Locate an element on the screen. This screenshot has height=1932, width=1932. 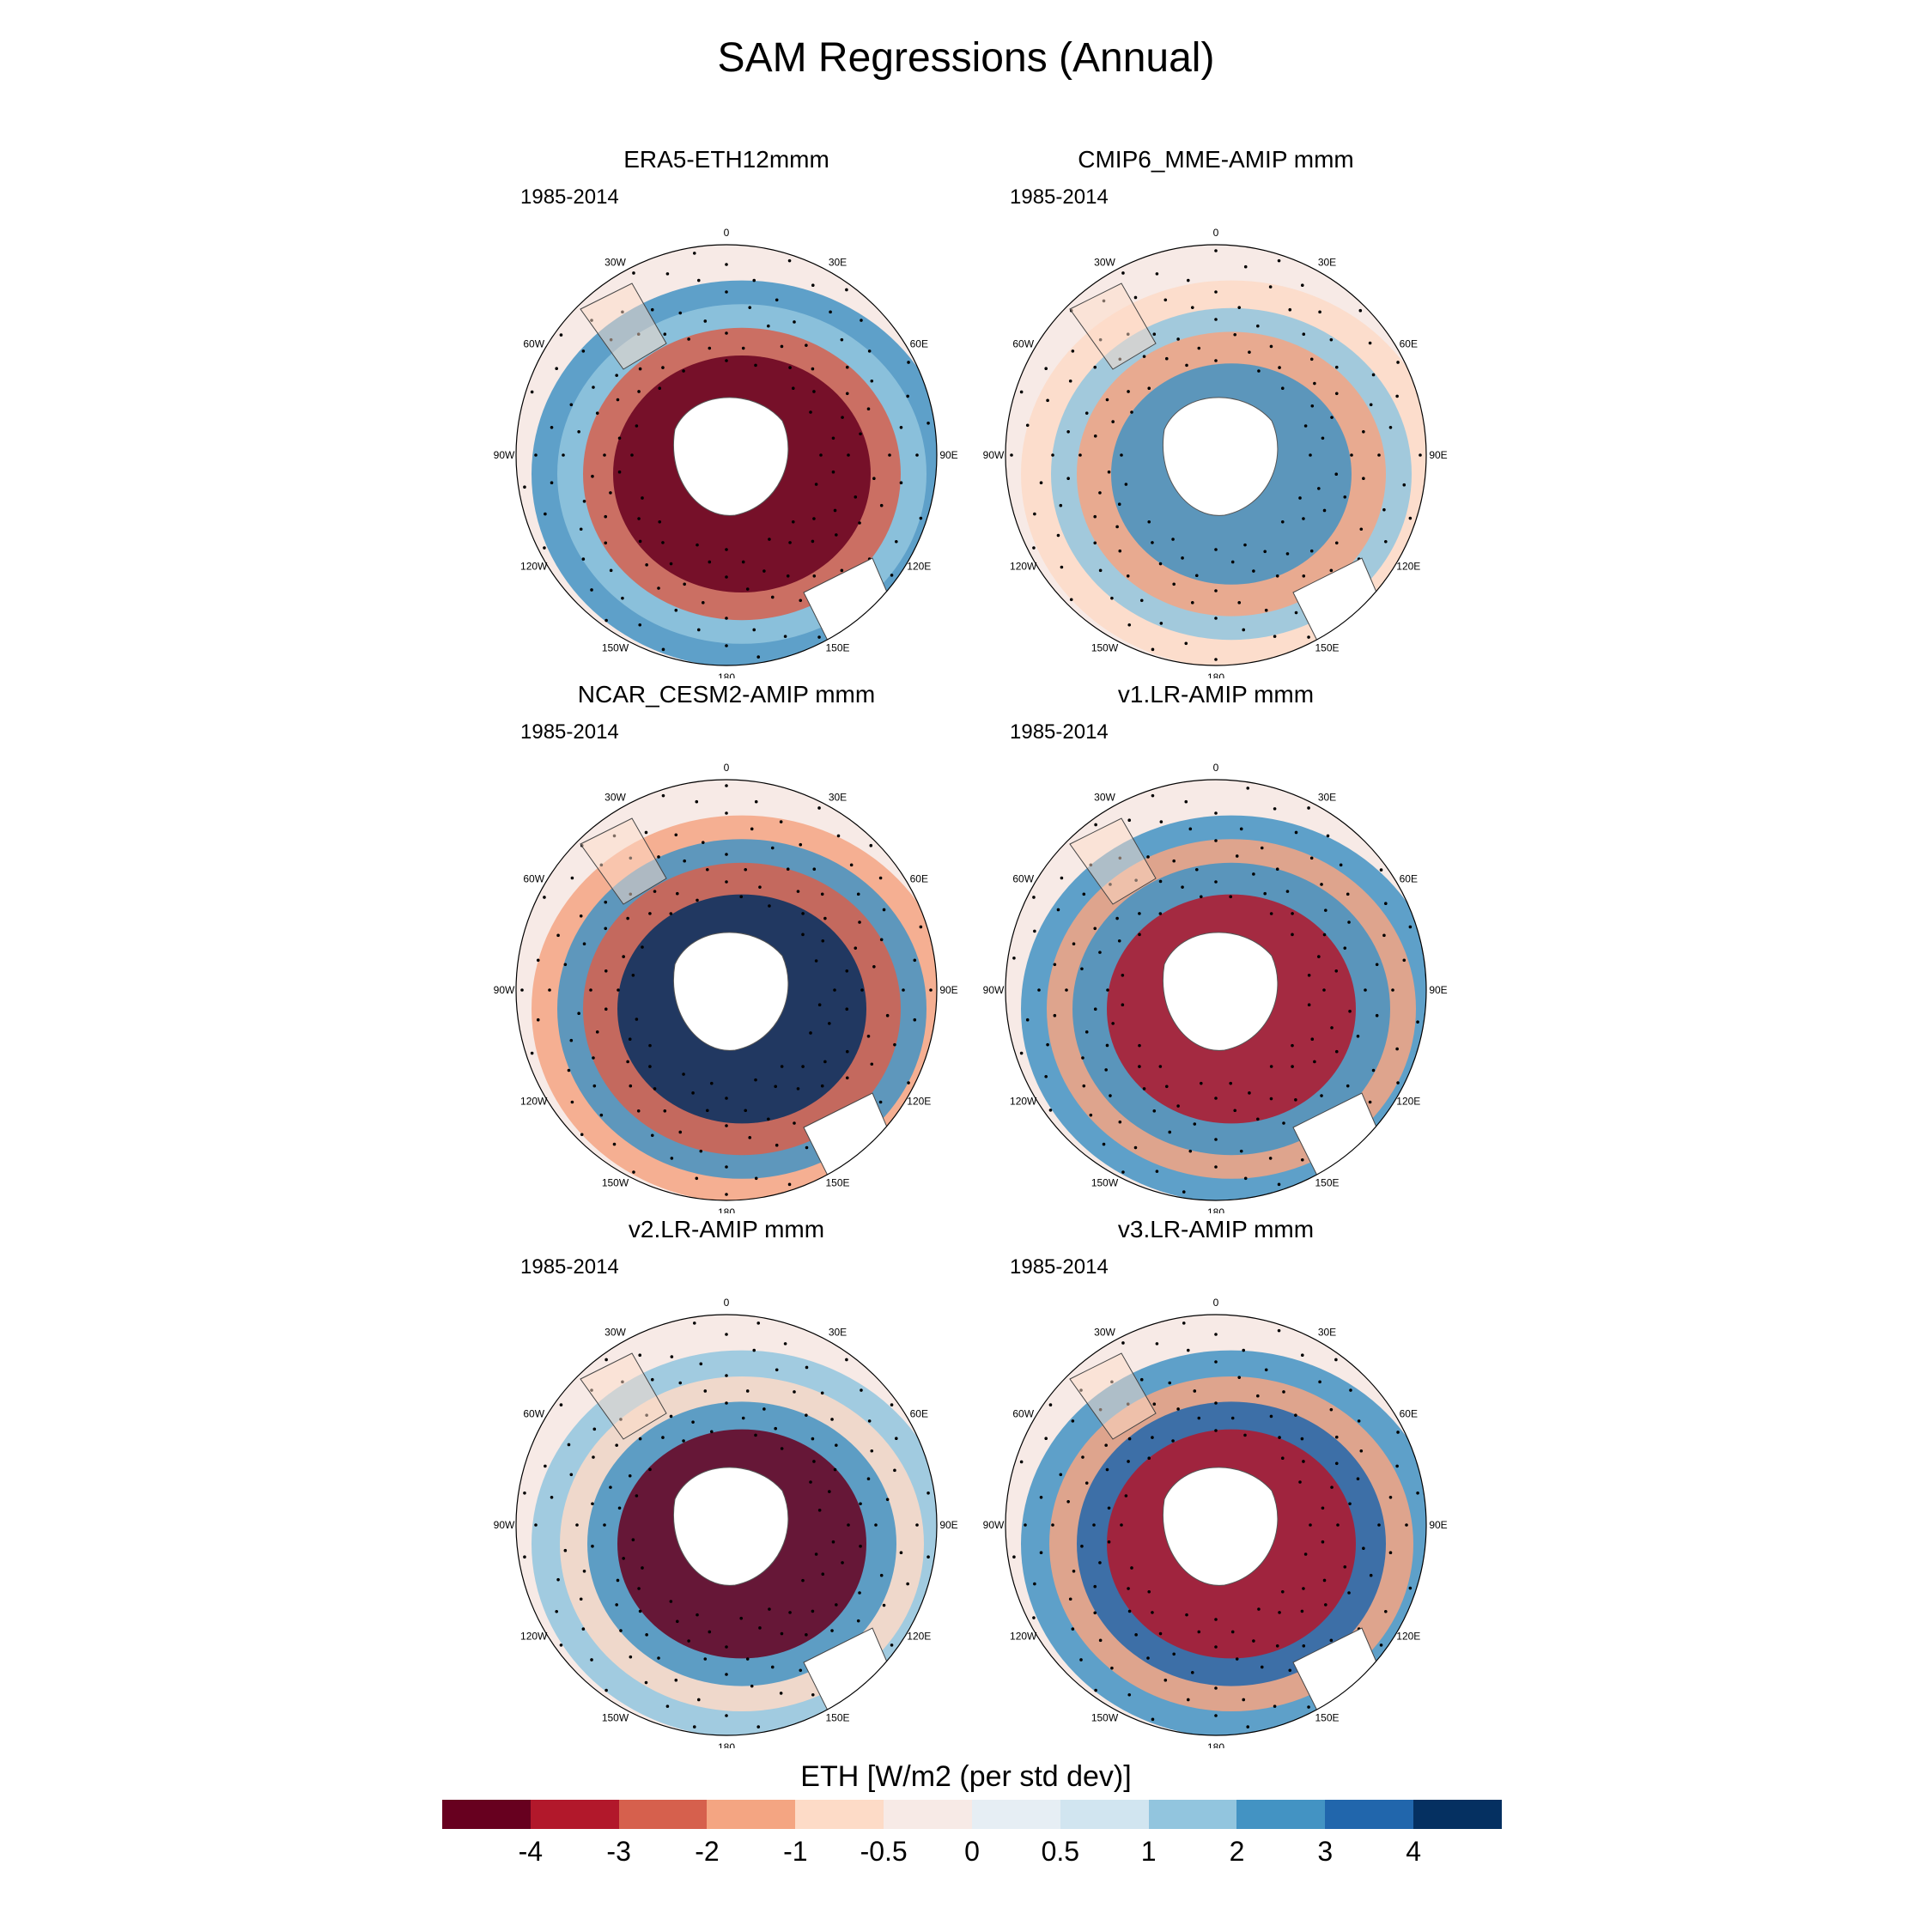
longitude-label: 30E is located at coordinates (1327, 1333).